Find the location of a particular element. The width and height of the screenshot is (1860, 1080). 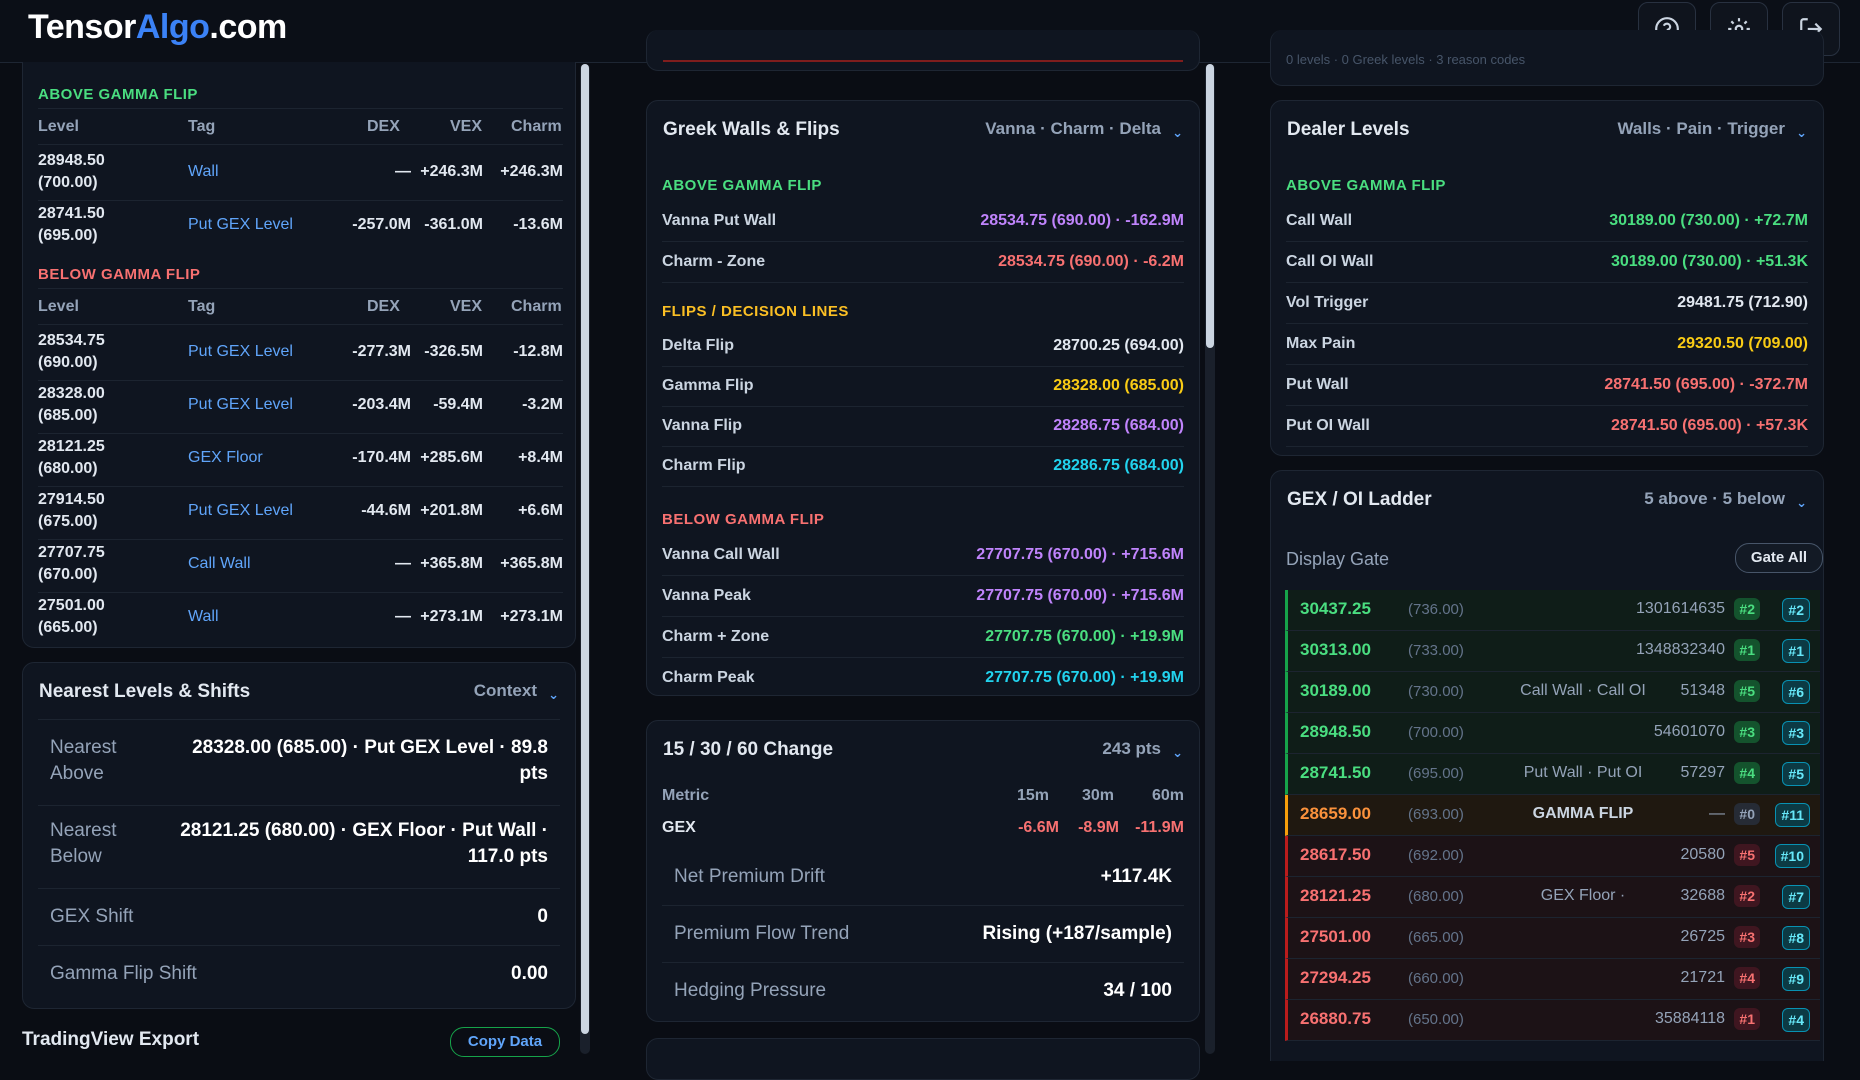

dealer-row: Vol Trigger 29481.75 (712.90) is located at coordinates (1547, 303).